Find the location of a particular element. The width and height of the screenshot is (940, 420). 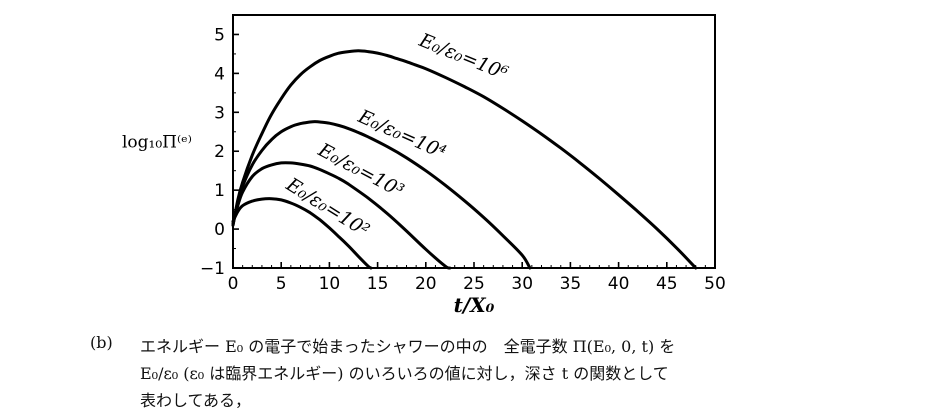

y-tick-label: 2 is located at coordinates (219, 152).